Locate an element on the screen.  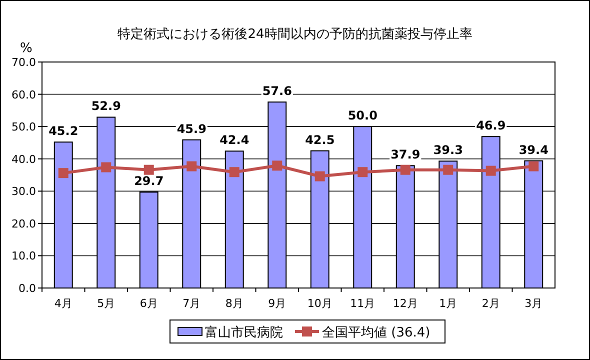
legend-label: 富山市民病院 is located at coordinates (244, 332).